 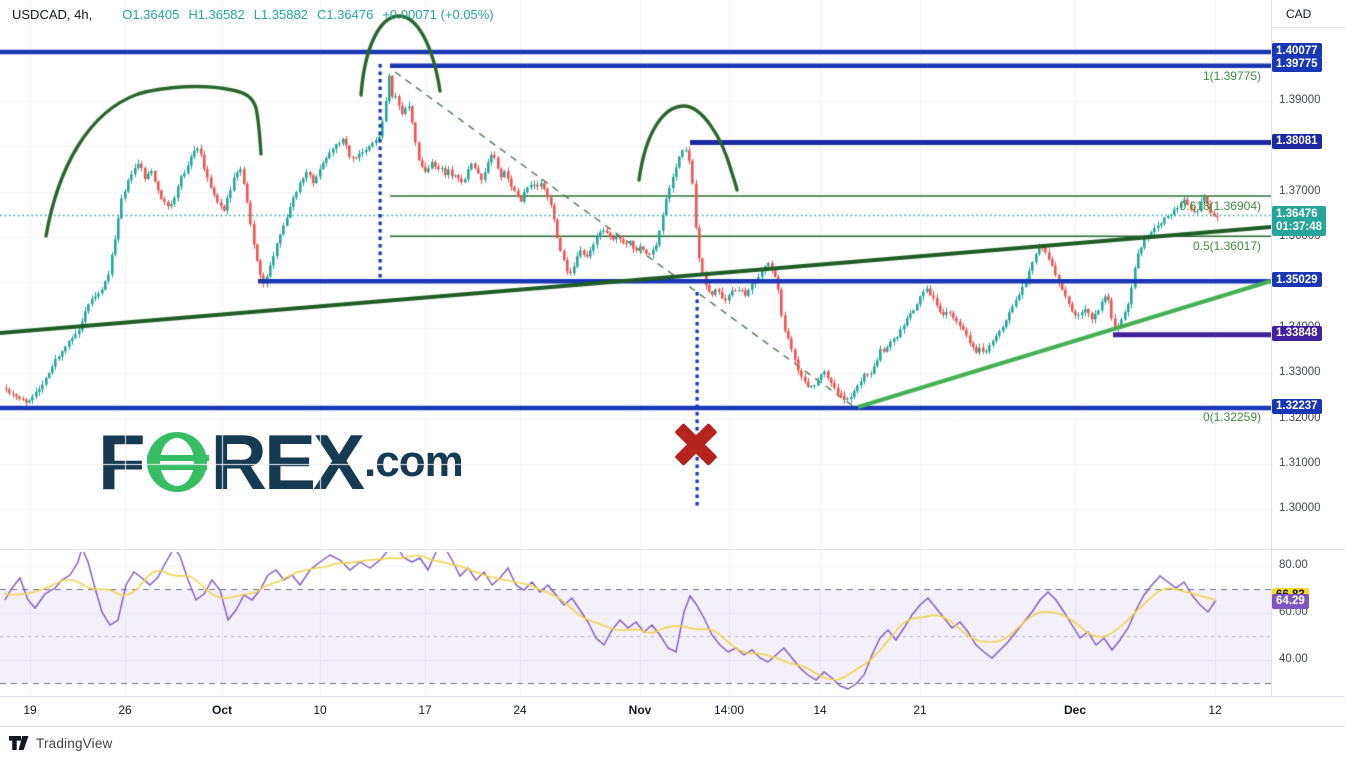 I want to click on time-axis-label: 10, so click(x=320, y=710).